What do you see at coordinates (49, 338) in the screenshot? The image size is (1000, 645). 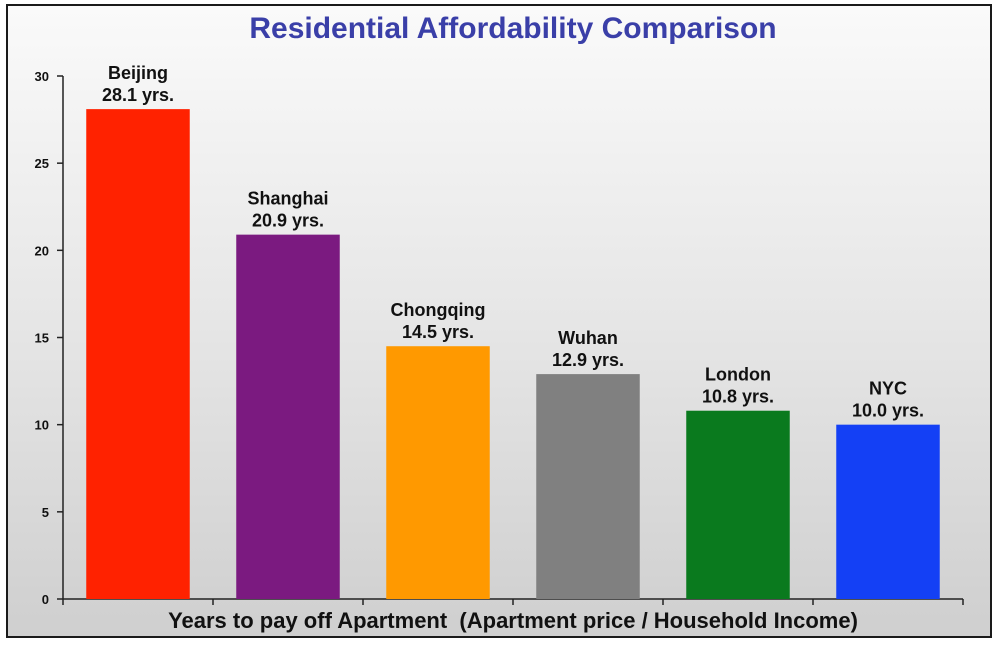 I see `y-axis: 0 5 10 15 20 25 30` at bounding box center [49, 338].